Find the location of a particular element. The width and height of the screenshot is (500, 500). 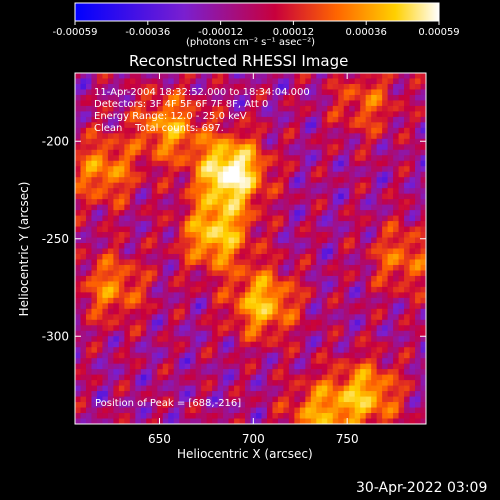

info-line-2: Detectors: 3F 4F 5F 6F 7F 8F, Att 0 is located at coordinates (181, 104).